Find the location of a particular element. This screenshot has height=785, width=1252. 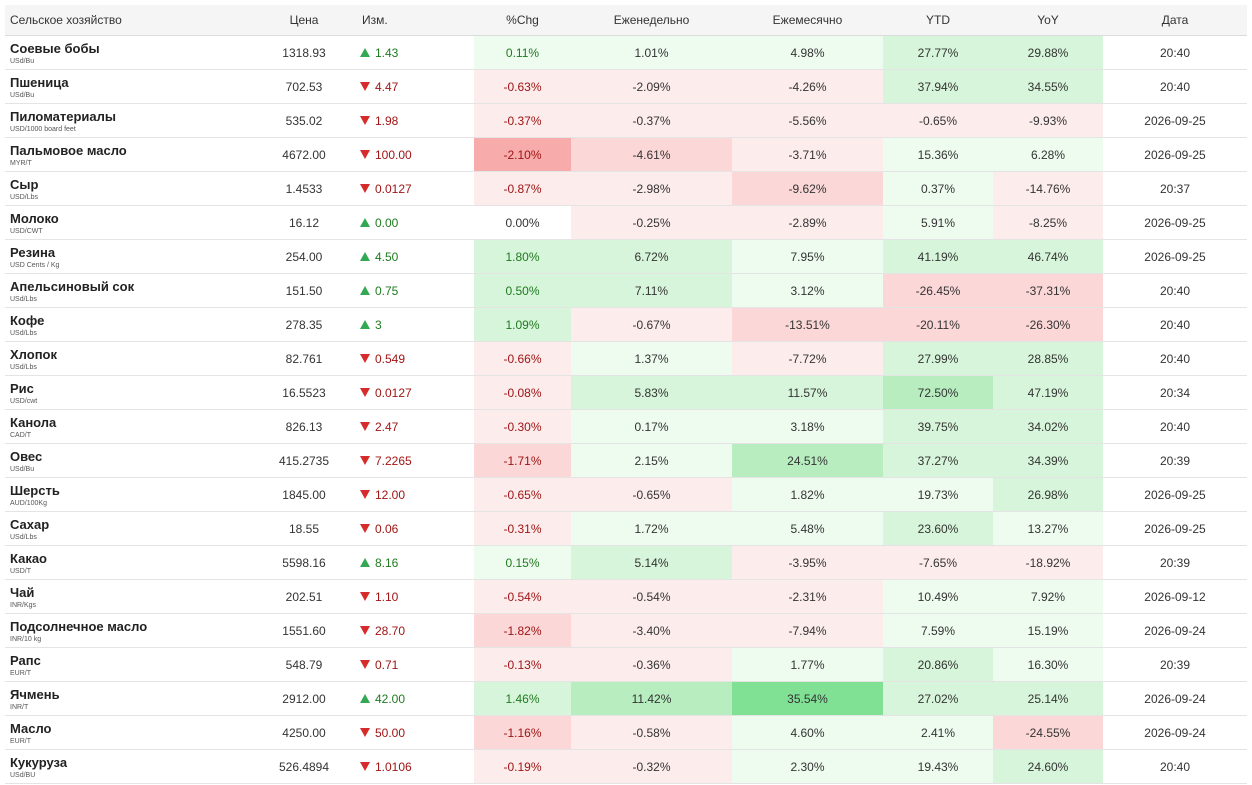

commodity-name: Рис is located at coordinates (22, 388).